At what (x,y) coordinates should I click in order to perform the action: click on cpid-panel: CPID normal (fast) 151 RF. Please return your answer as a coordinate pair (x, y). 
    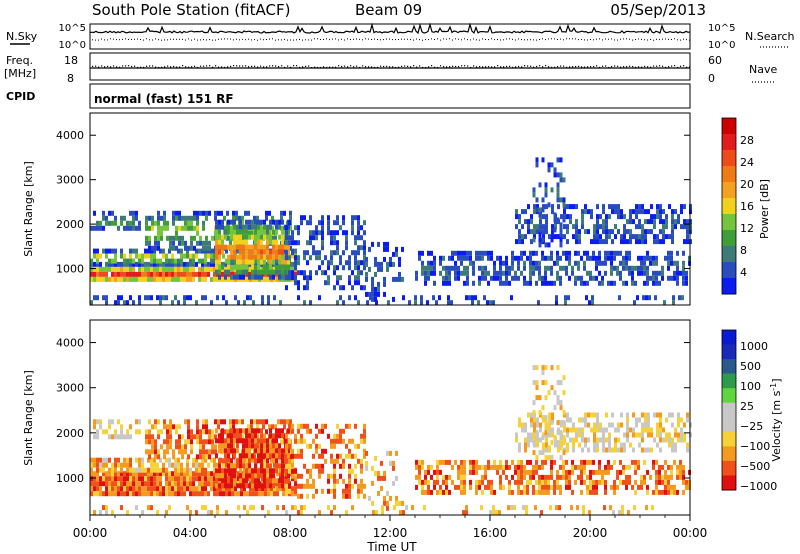
    Looking at the image, I should click on (348, 96).